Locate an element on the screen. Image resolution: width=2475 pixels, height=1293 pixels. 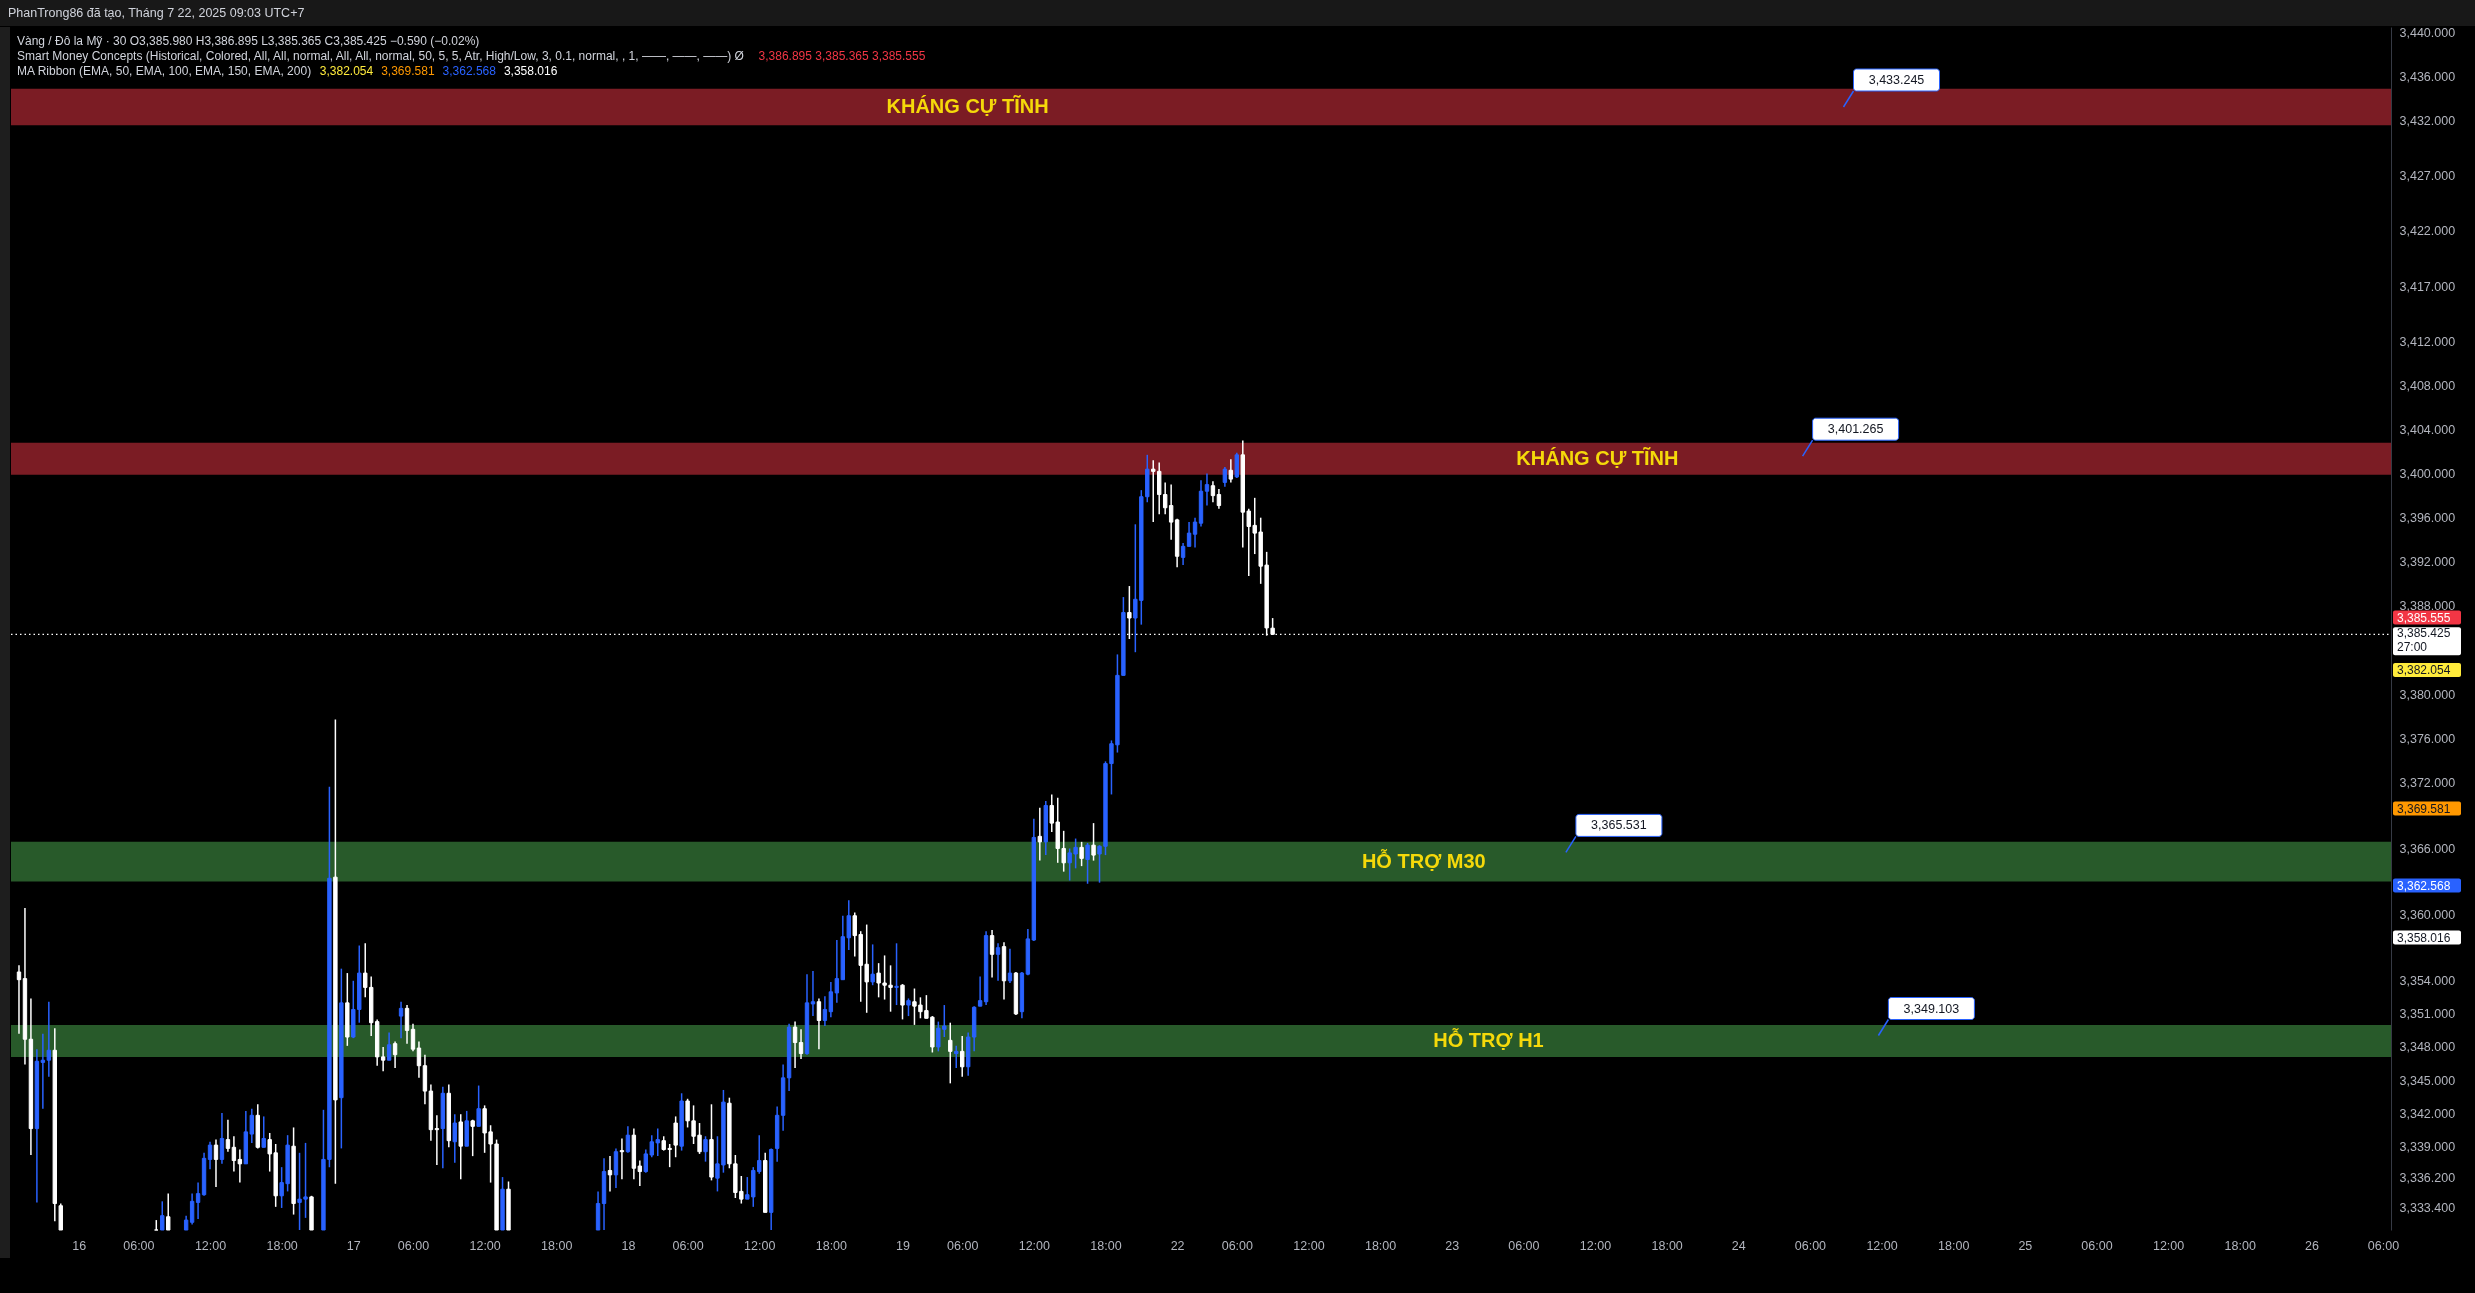
x-tick-label: 24 is located at coordinates (1738, 1245).